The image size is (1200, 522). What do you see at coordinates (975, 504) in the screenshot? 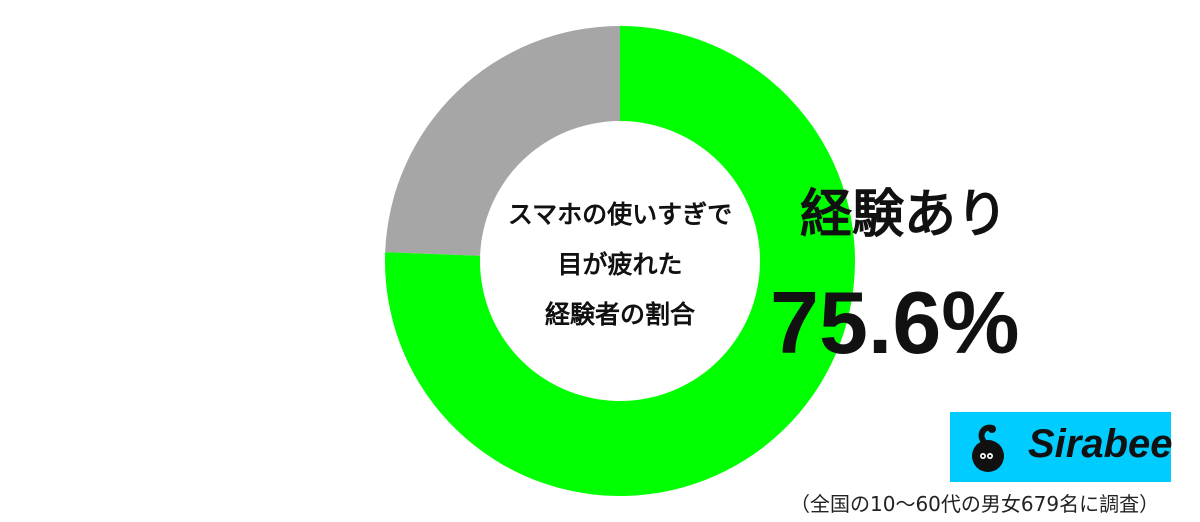
I see `survey-footnote: （全国の10〜60代の男女679名に調査）` at bounding box center [975, 504].